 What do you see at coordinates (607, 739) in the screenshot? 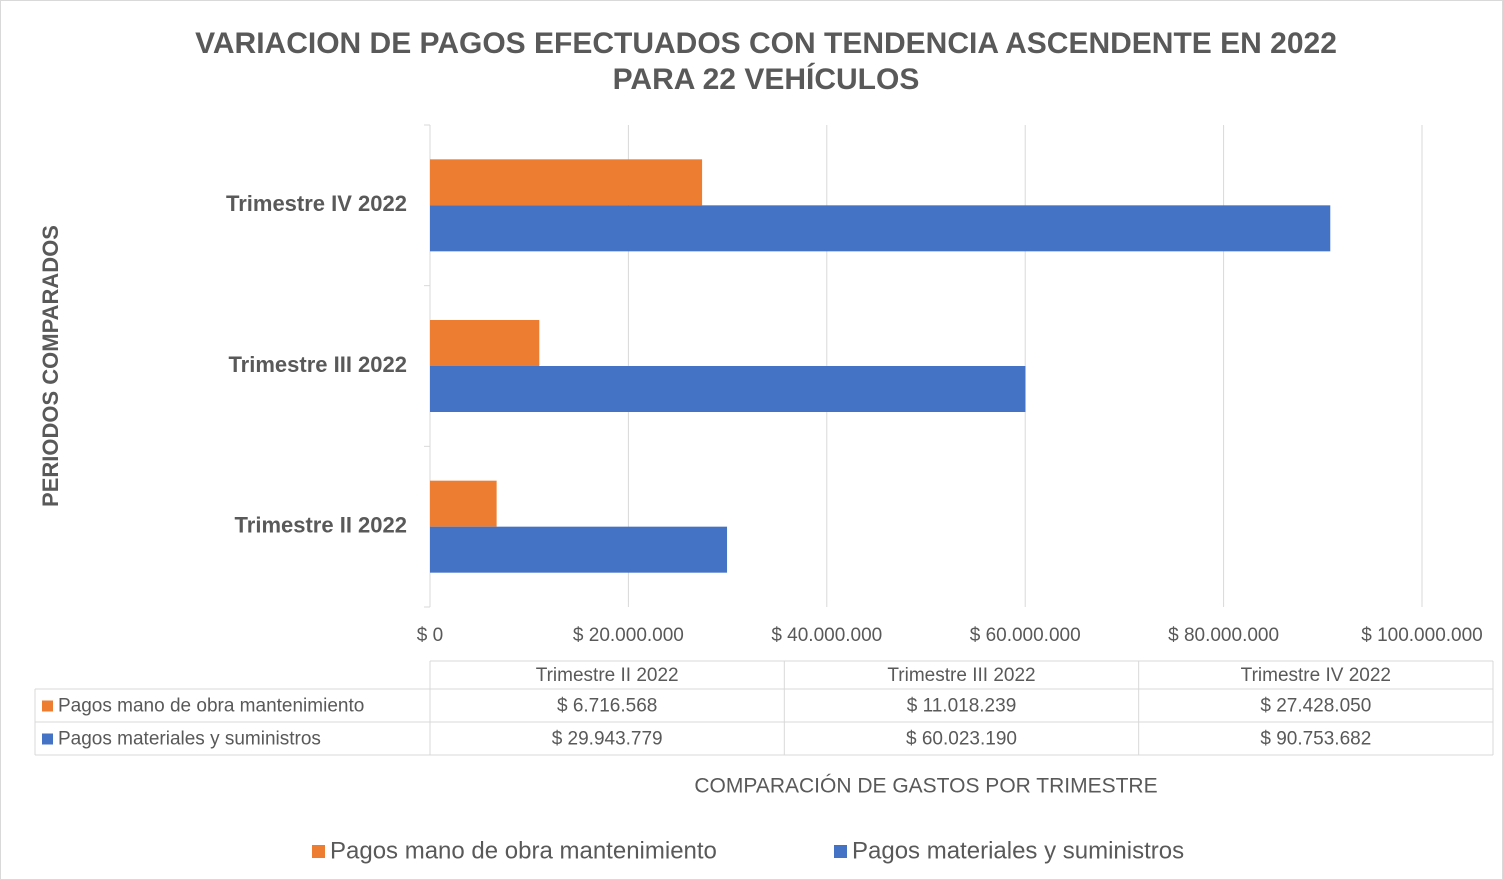
I see `table-cell: $ 29.943.779` at bounding box center [607, 739].